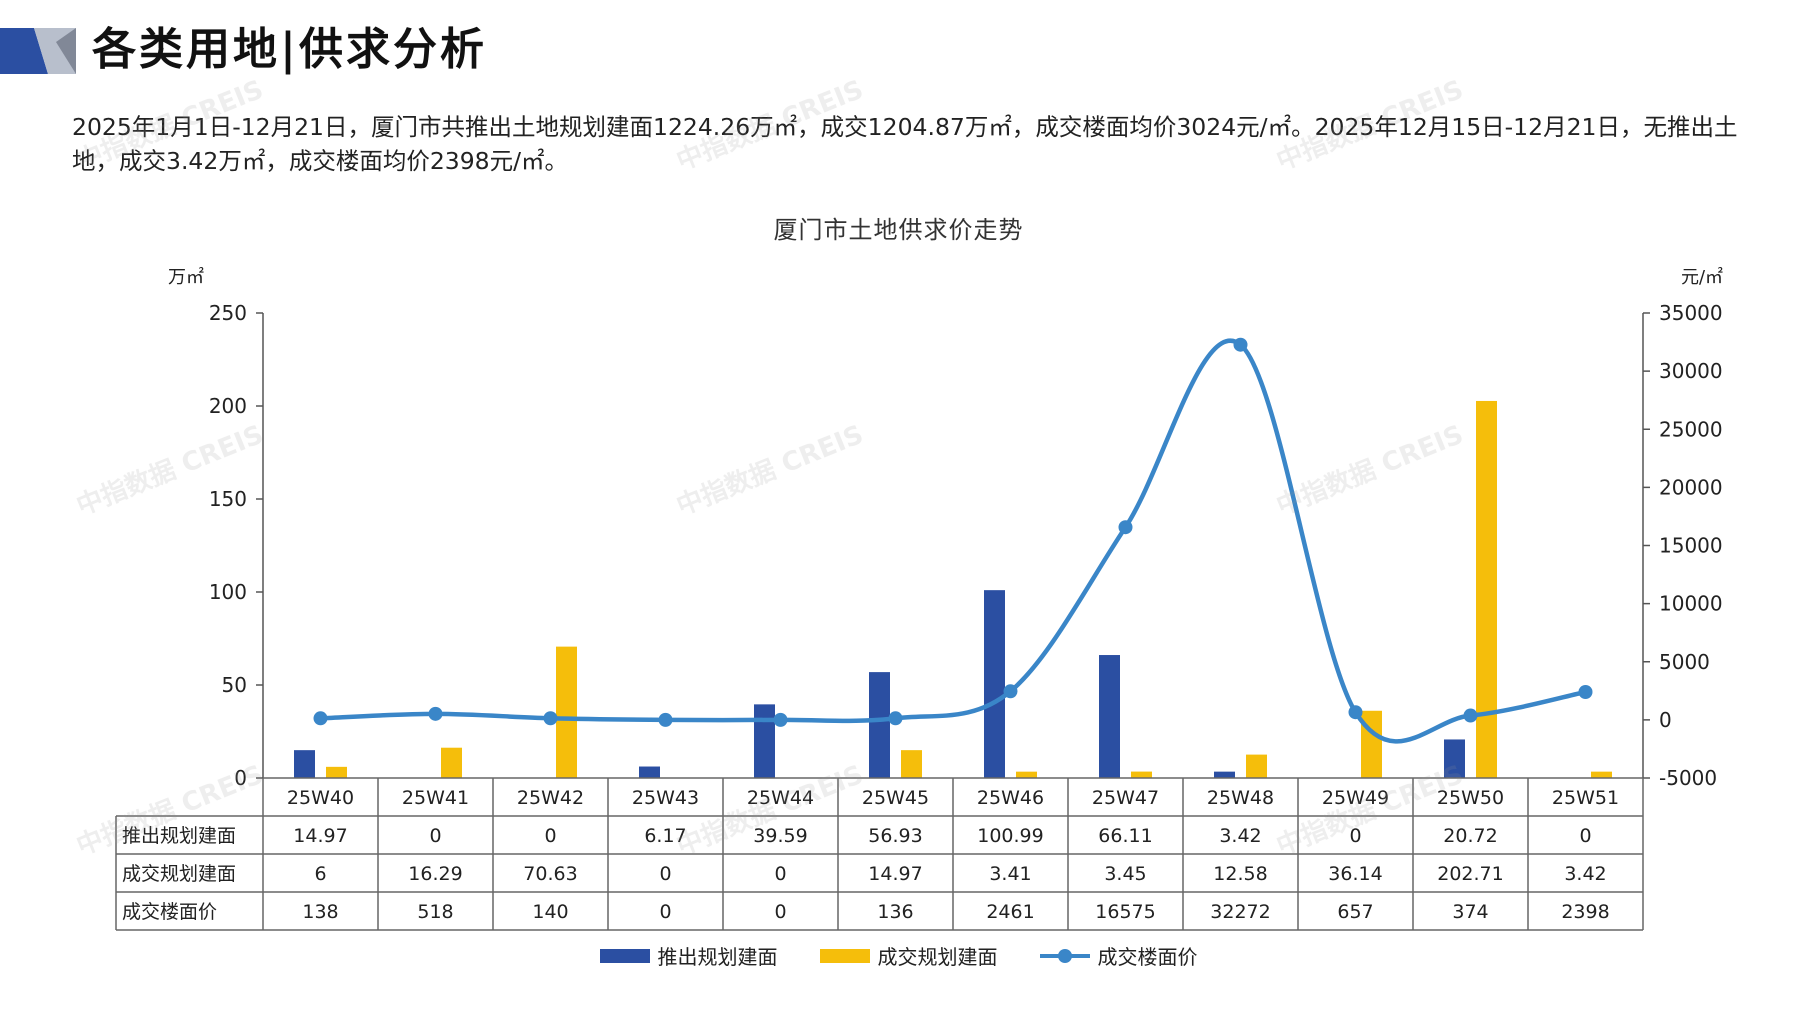 The height and width of the screenshot is (1010, 1797). I want to click on x-category-label: 25W48, so click(1240, 798).